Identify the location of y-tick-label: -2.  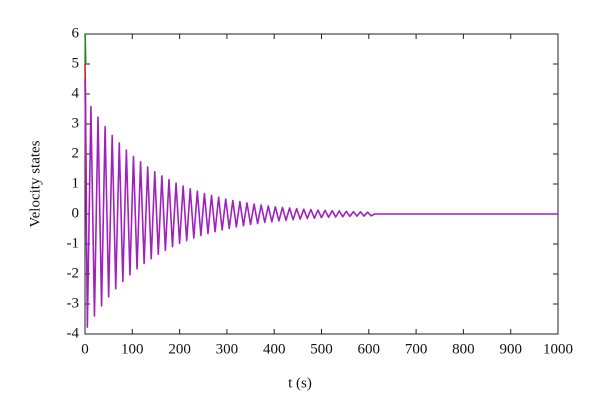
(73, 273).